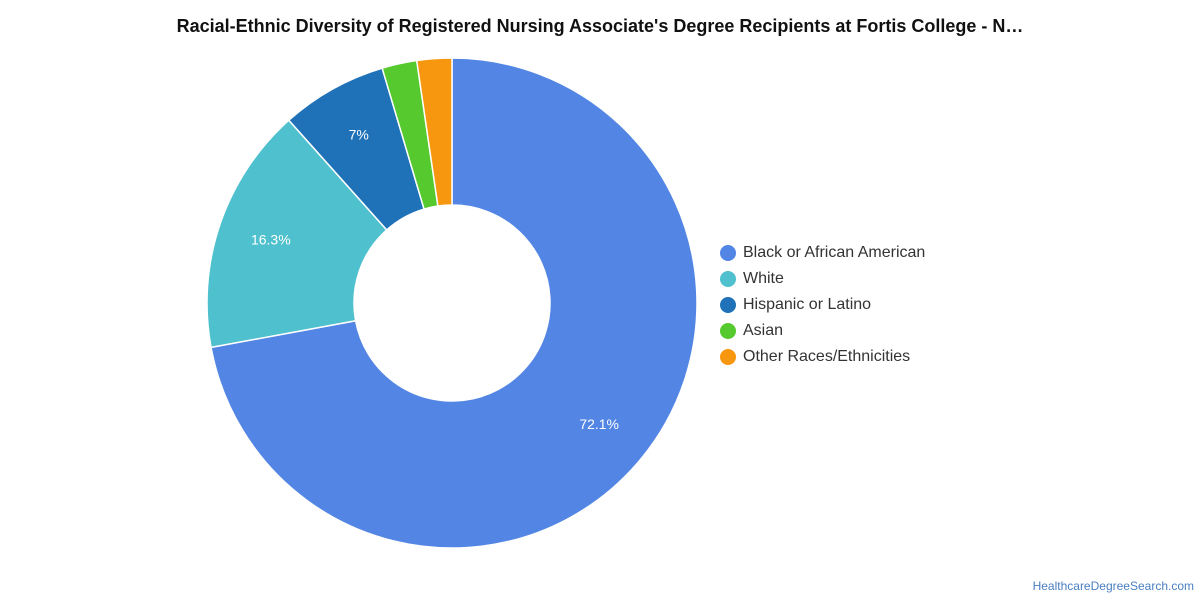 The image size is (1200, 600). Describe the element at coordinates (599, 424) in the screenshot. I see `data-label-black-or-african-american: 72.1%` at that location.